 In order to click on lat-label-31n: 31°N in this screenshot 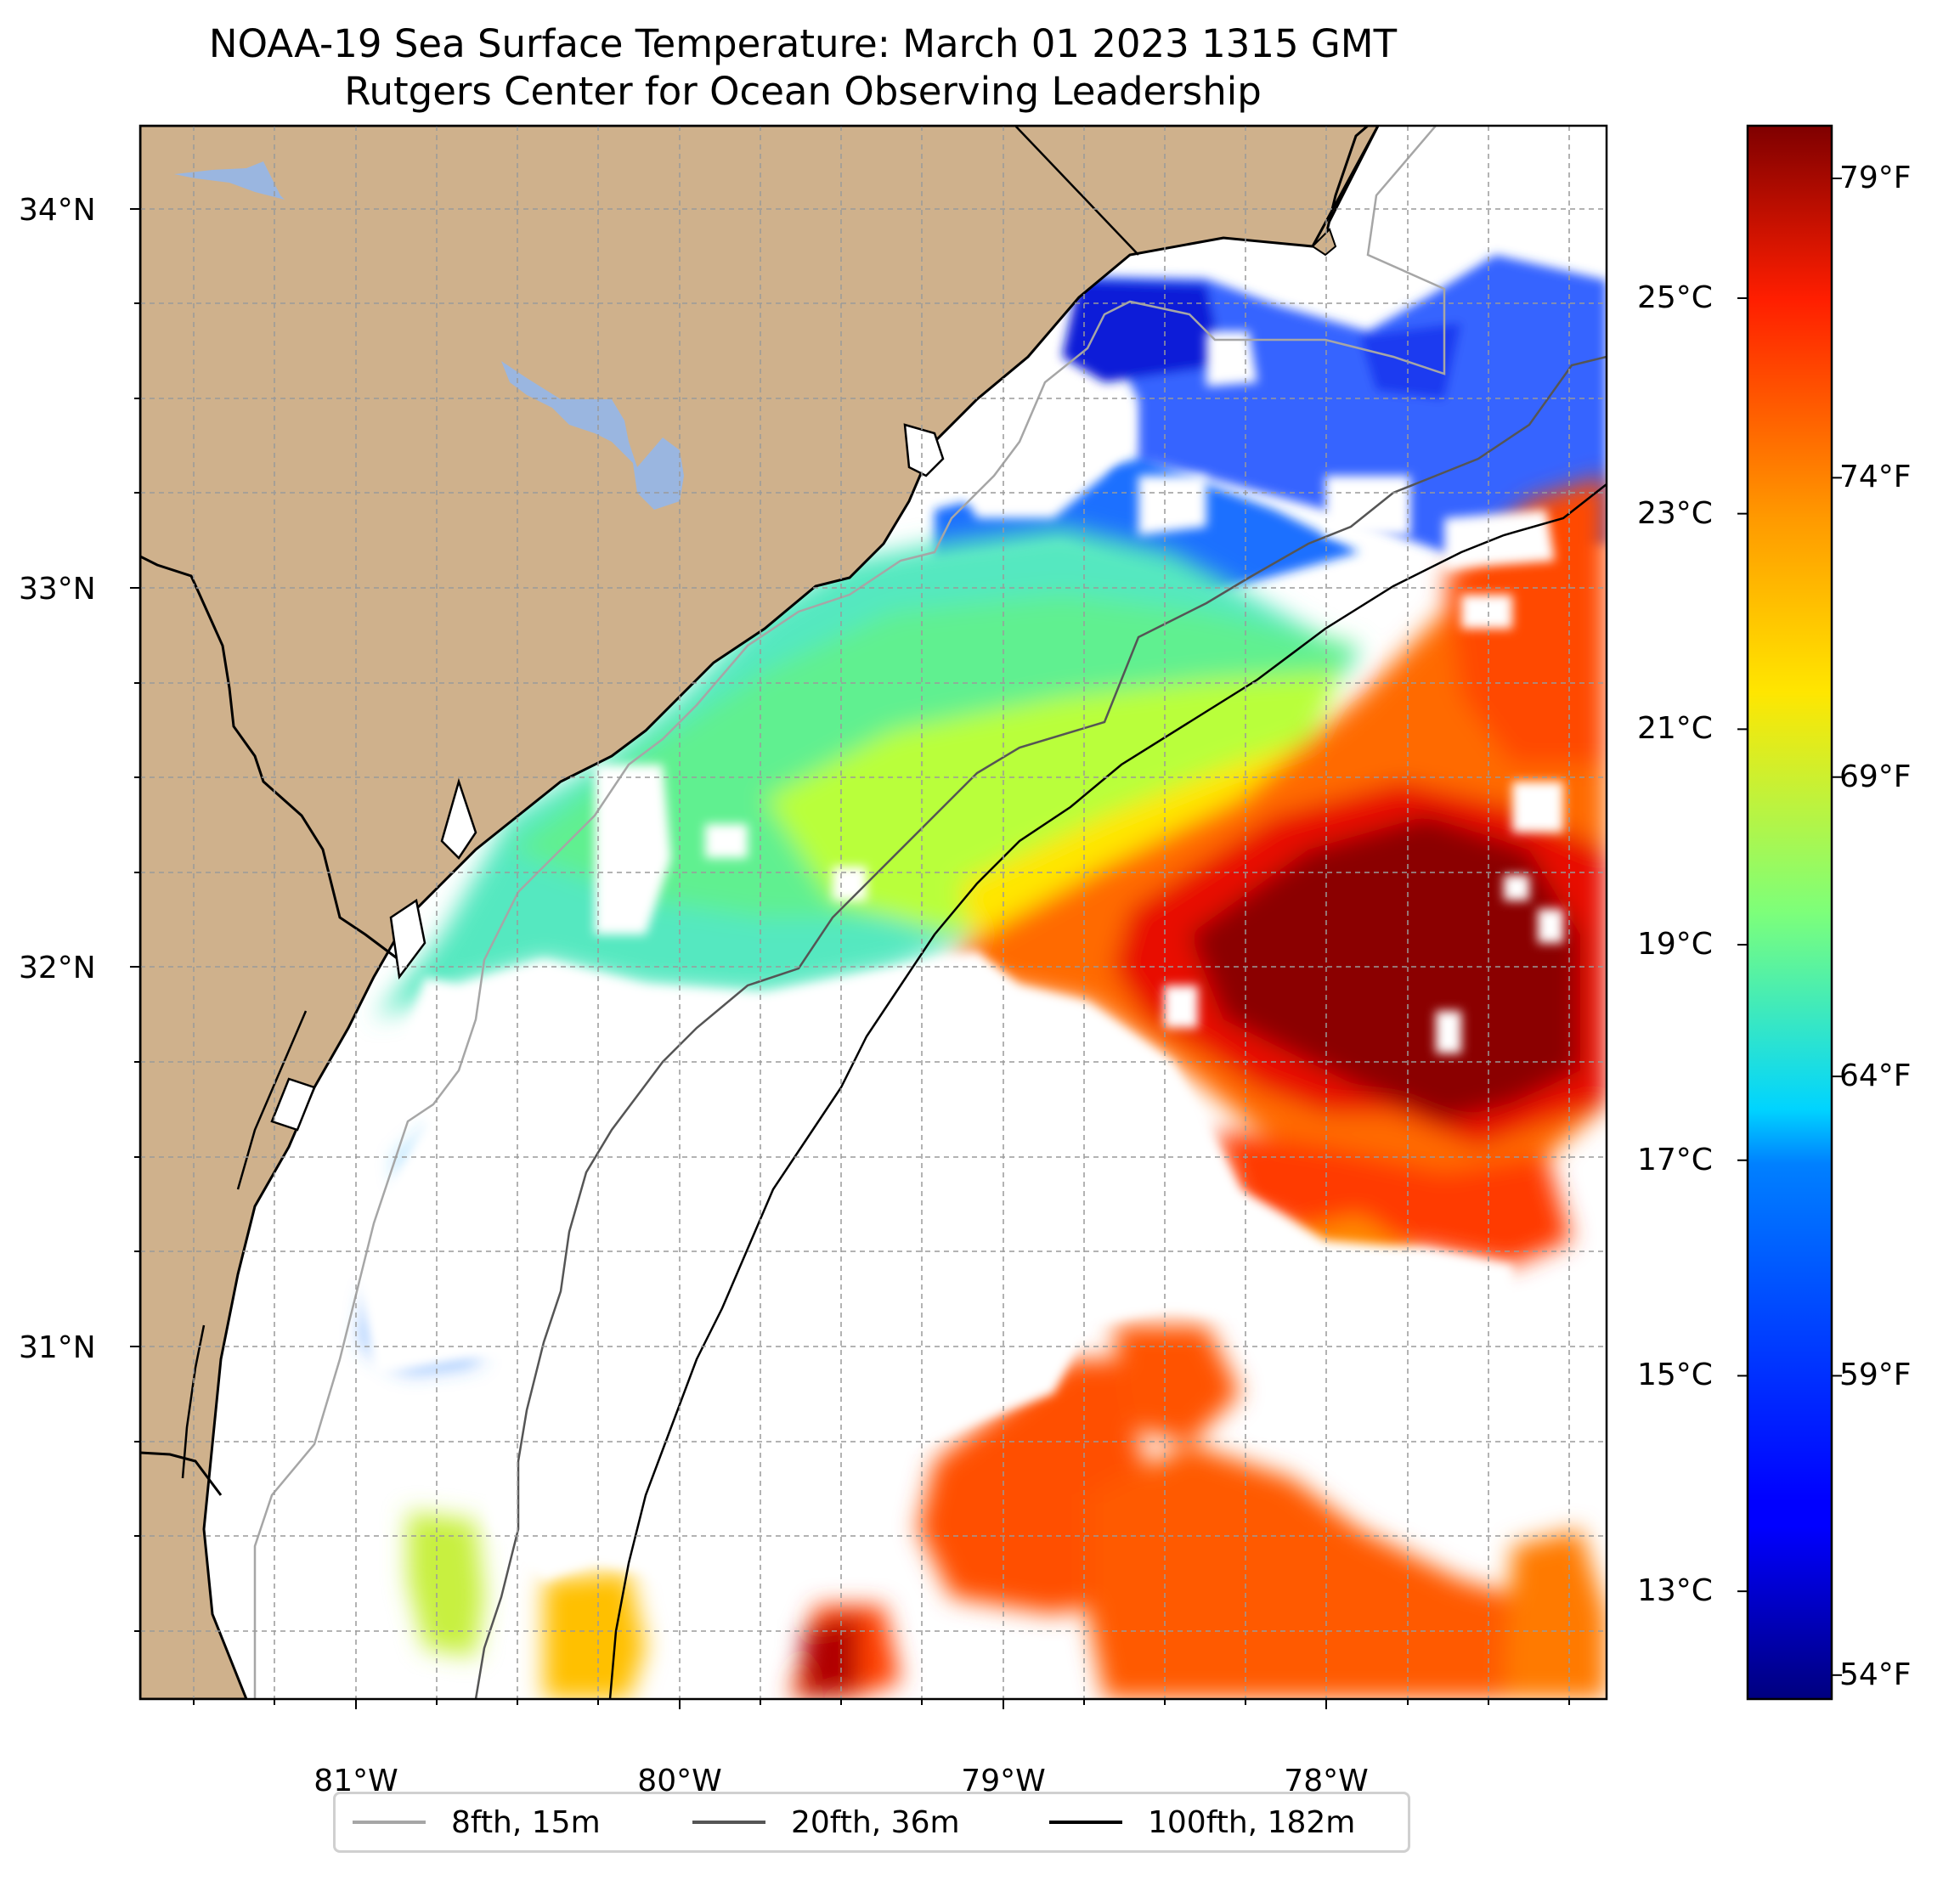, I will do `click(58, 1347)`.